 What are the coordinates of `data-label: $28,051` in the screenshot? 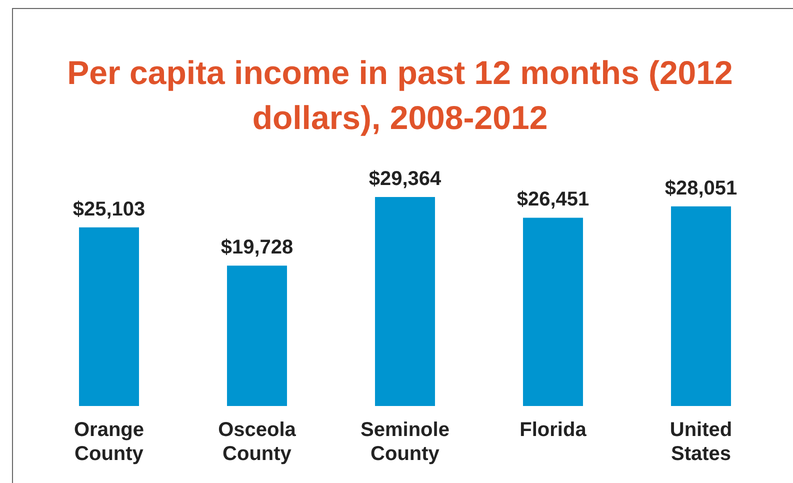 It's located at (701, 188).